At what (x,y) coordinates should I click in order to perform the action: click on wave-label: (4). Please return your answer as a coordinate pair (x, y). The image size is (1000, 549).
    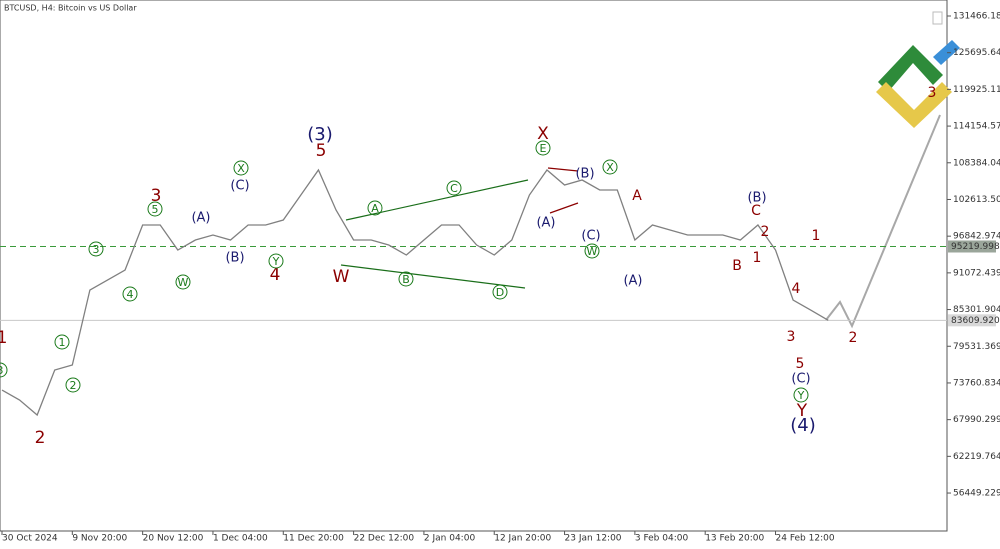
    Looking at the image, I should click on (803, 425).